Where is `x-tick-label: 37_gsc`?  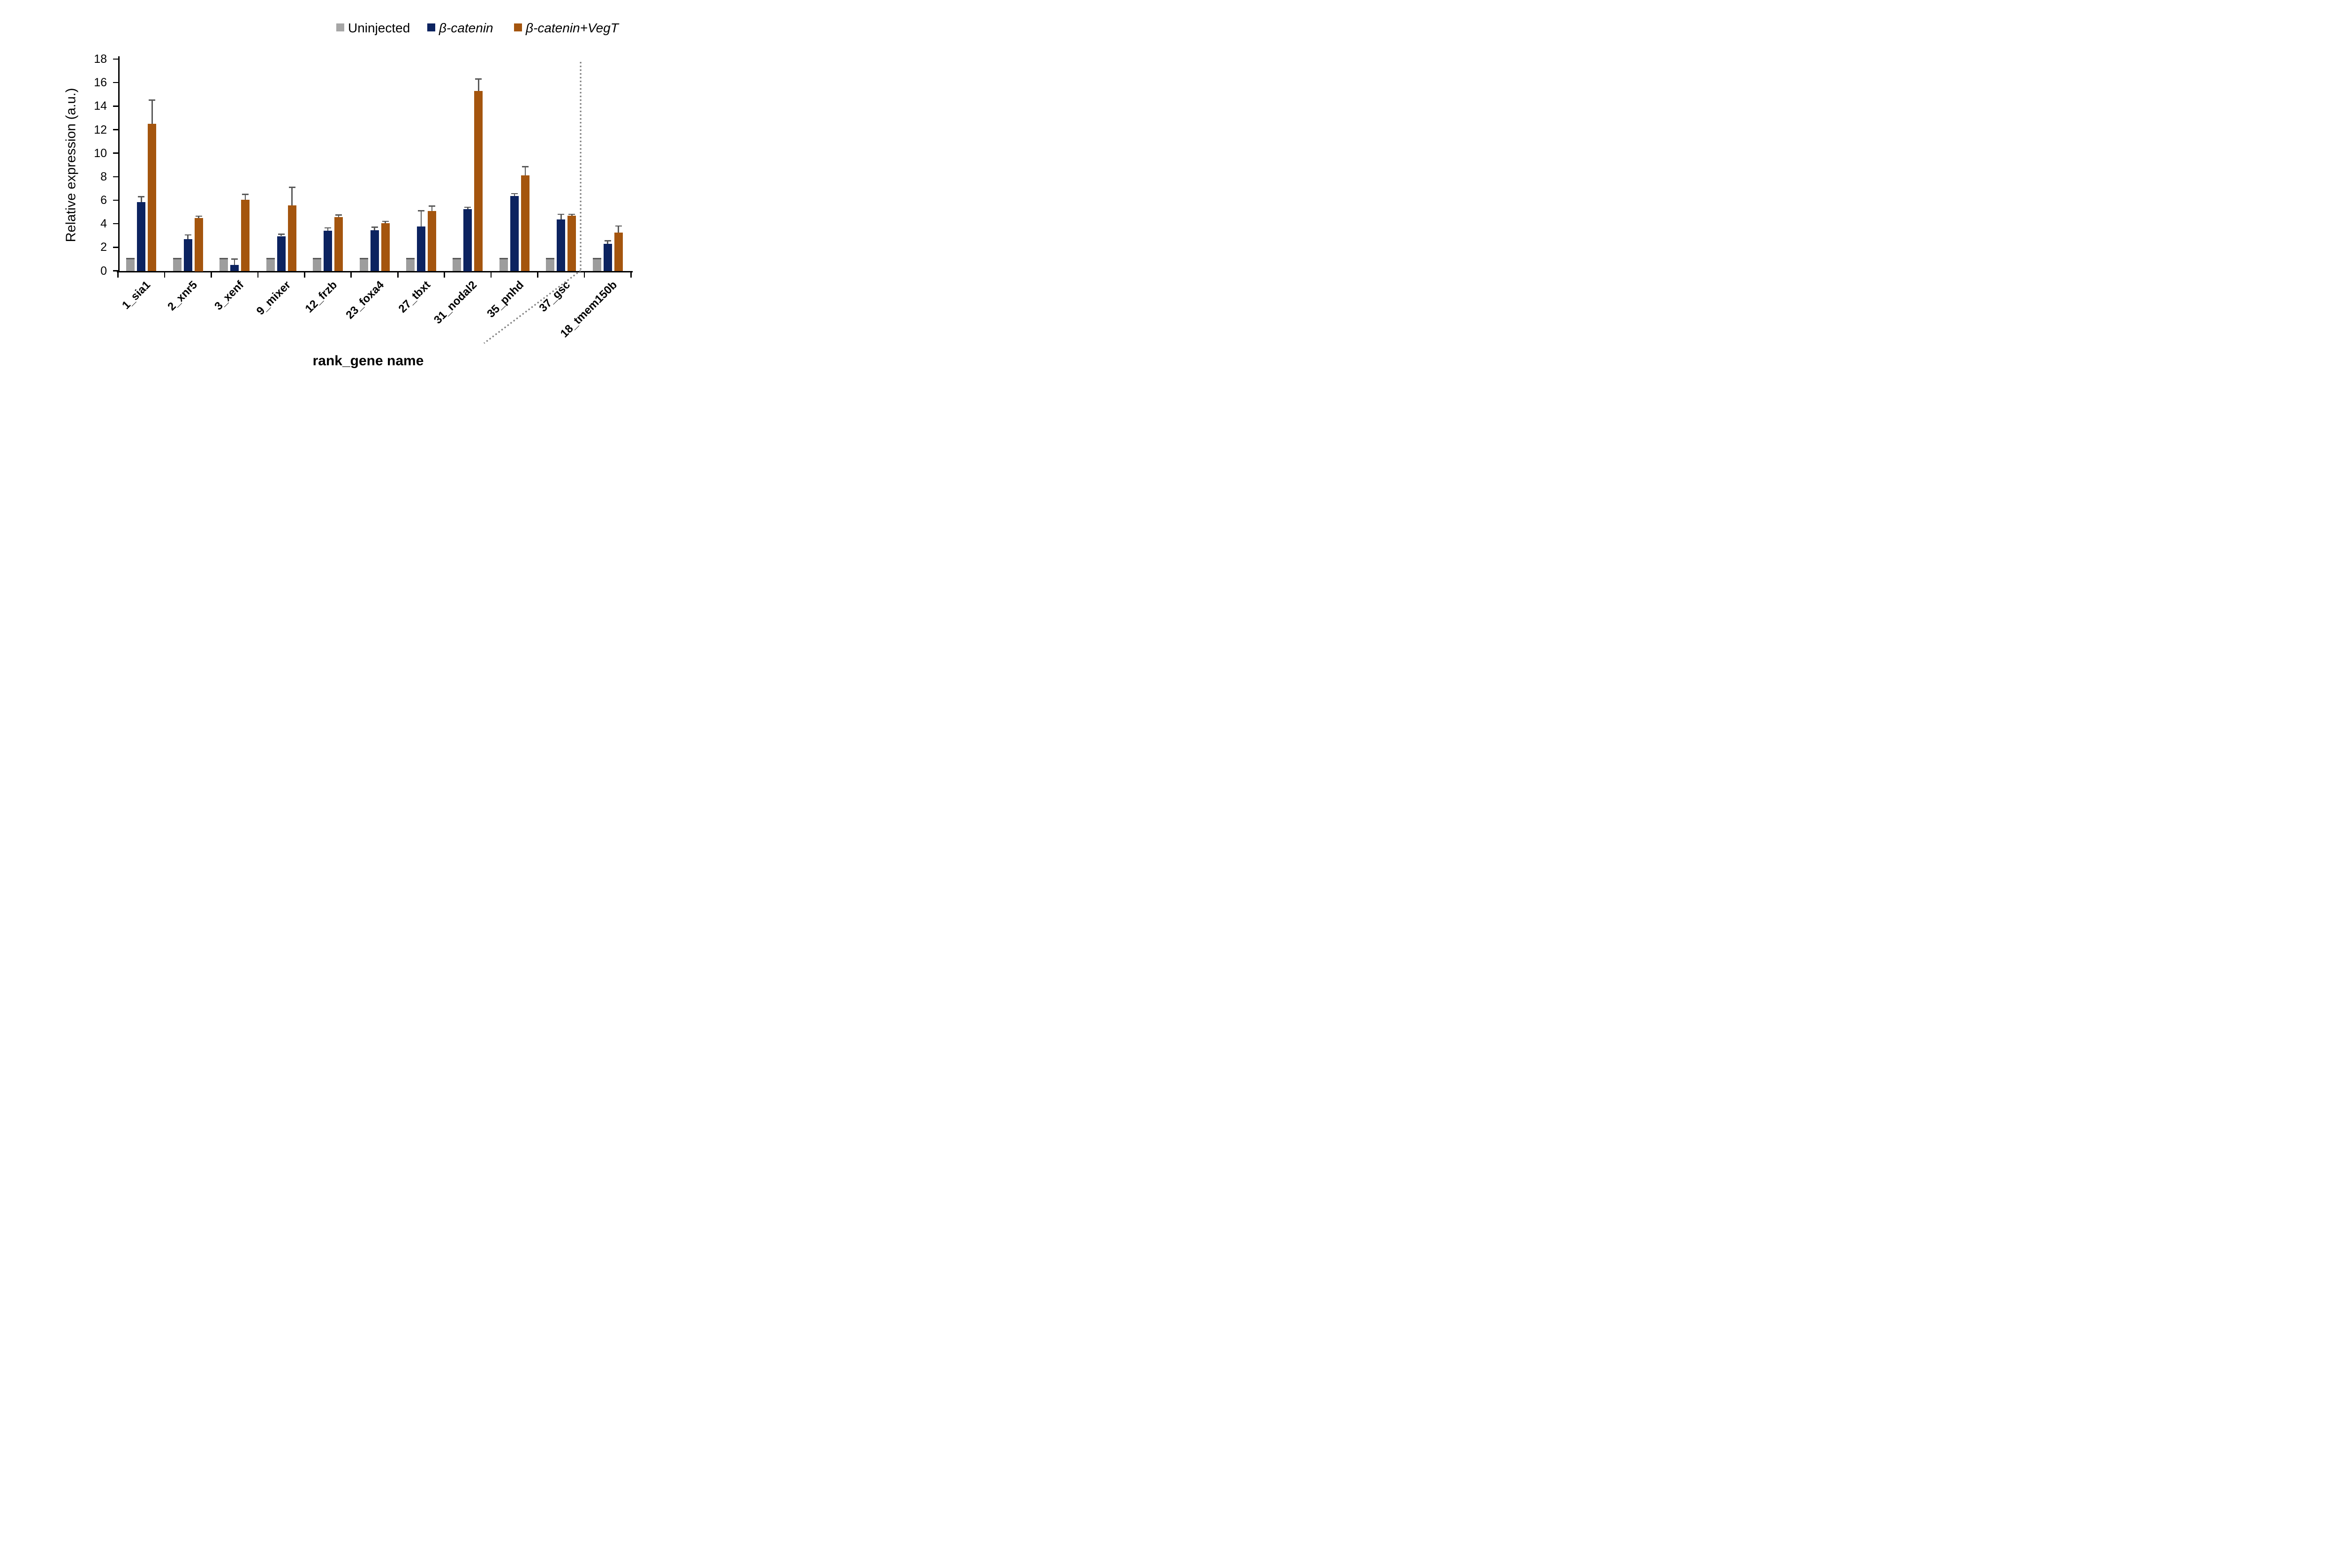 x-tick-label: 37_gsc is located at coordinates (555, 297).